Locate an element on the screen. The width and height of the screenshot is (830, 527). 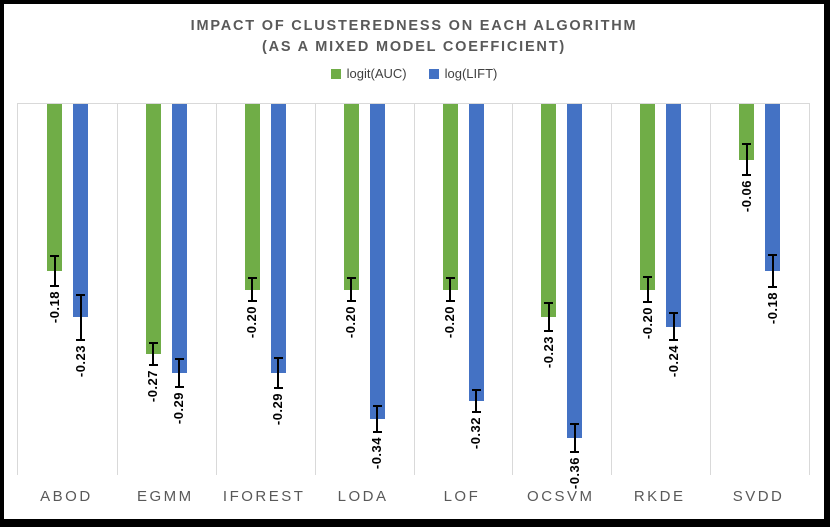
legend-item-logit-auc: logit(AUC) is located at coordinates (368, 73).